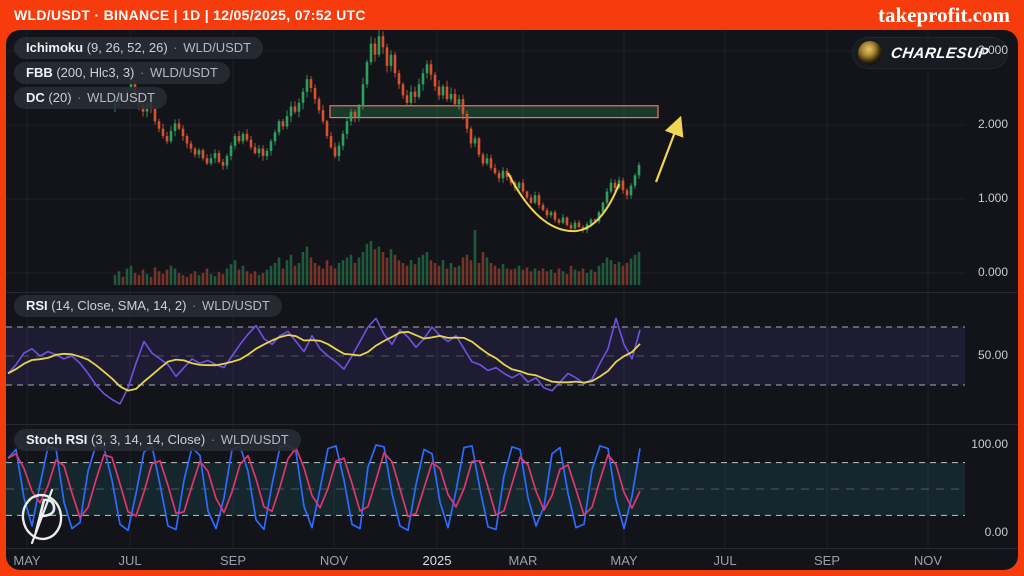 Image resolution: width=1024 pixels, height=576 pixels. Describe the element at coordinates (129, 47) in the screenshot. I see `indicator-params: (9, 26, 52, 26)` at that location.